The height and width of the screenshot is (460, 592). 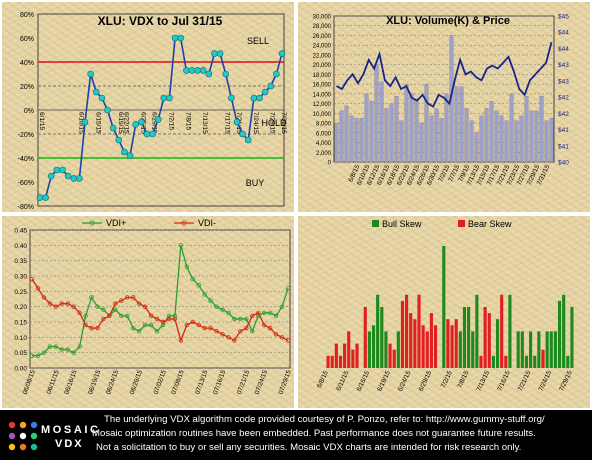 What do you see at coordinates (243, 382) in the screenshot?
I see `x-tick-label: 07/21/15` at bounding box center [243, 382].